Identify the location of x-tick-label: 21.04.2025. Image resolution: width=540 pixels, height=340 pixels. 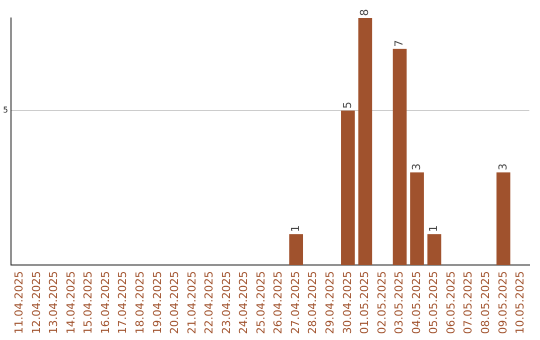
(191, 302).